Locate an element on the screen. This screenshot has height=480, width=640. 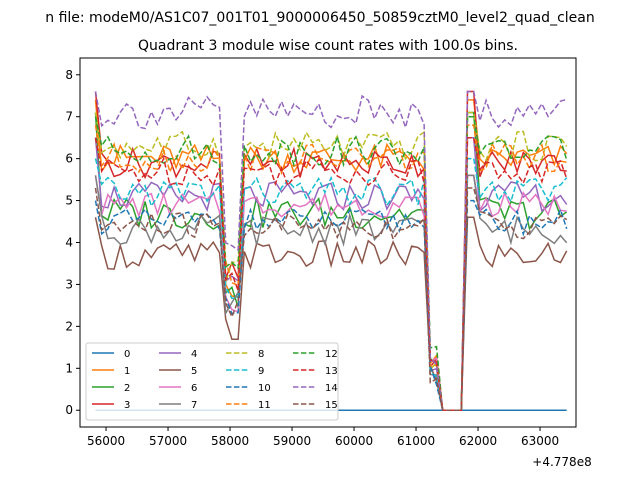
legend-label-0: 0 is located at coordinates (127, 354).